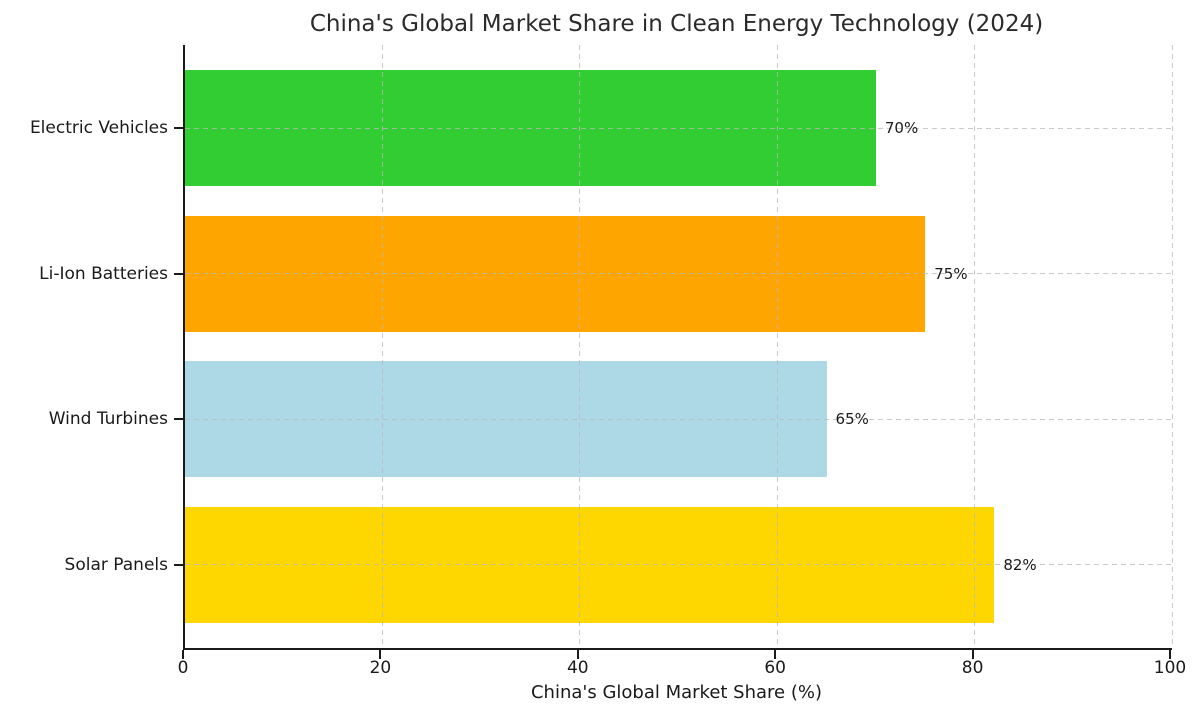  Describe the element at coordinates (678, 564) in the screenshot. I see `y-gridline-solar-panels` at that location.